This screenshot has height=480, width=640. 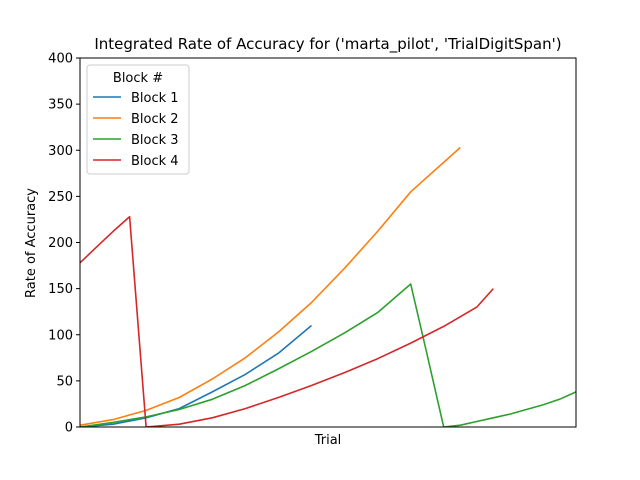 I want to click on legend-title: Block #, so click(x=138, y=78).